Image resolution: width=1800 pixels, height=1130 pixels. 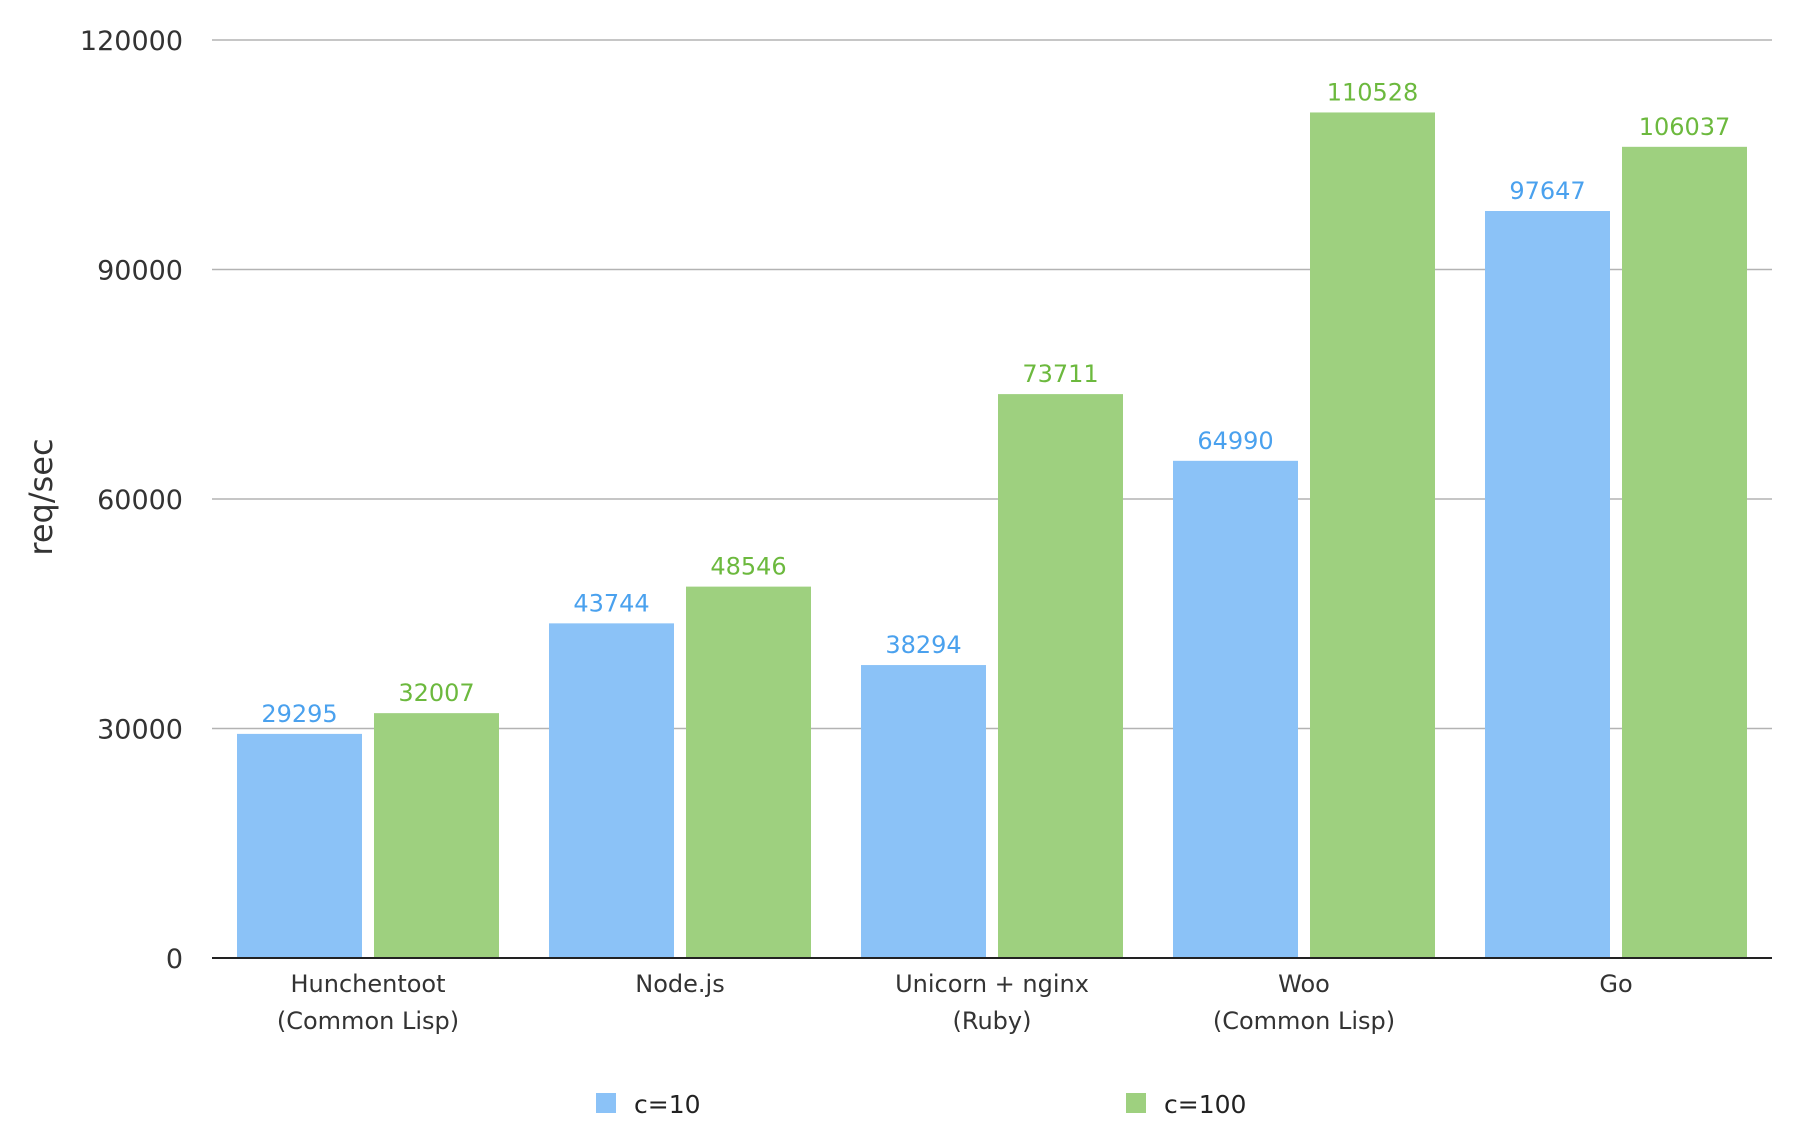 I want to click on x-category-label: Woo, so click(x=1304, y=984).